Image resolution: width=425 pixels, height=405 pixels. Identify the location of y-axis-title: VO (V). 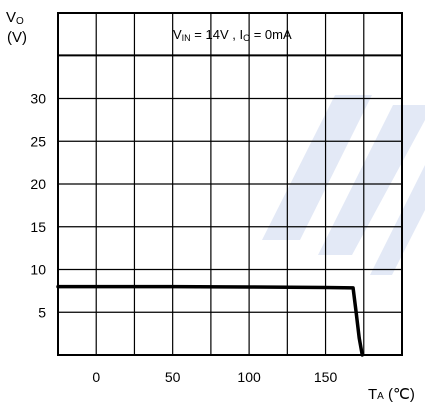
(16, 27).